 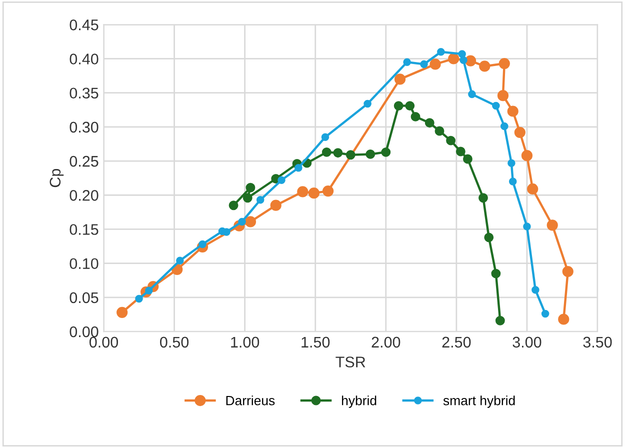 I want to click on y-tick-label: 0.30, so click(x=84, y=127).